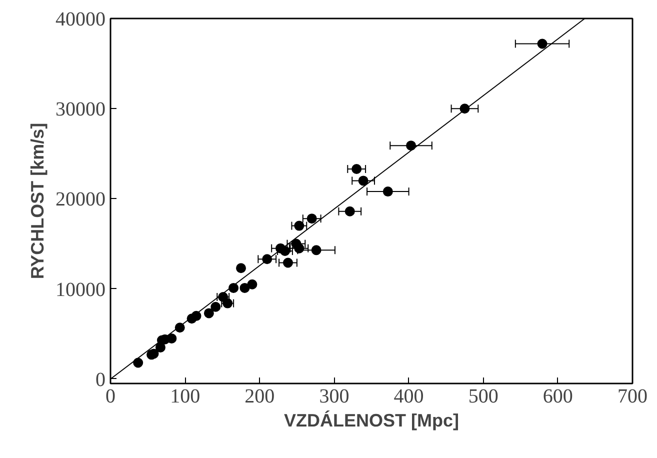 The image size is (657, 458). I want to click on y-tick-label: 40000, so click(81, 19).